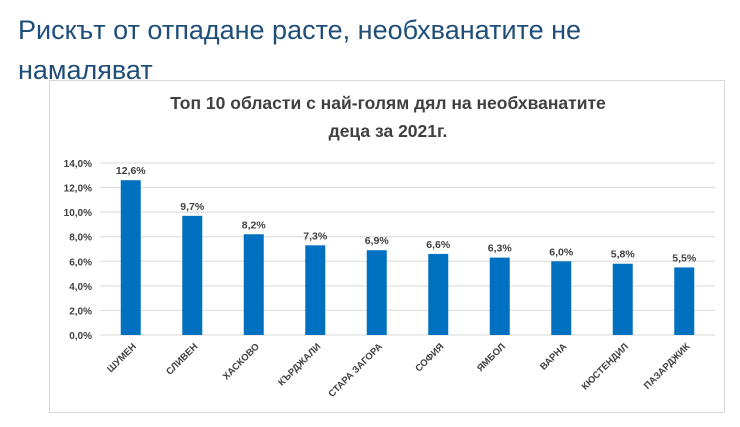  Describe the element at coordinates (684, 258) in the screenshot. I see `data-label: 5,5%` at that location.